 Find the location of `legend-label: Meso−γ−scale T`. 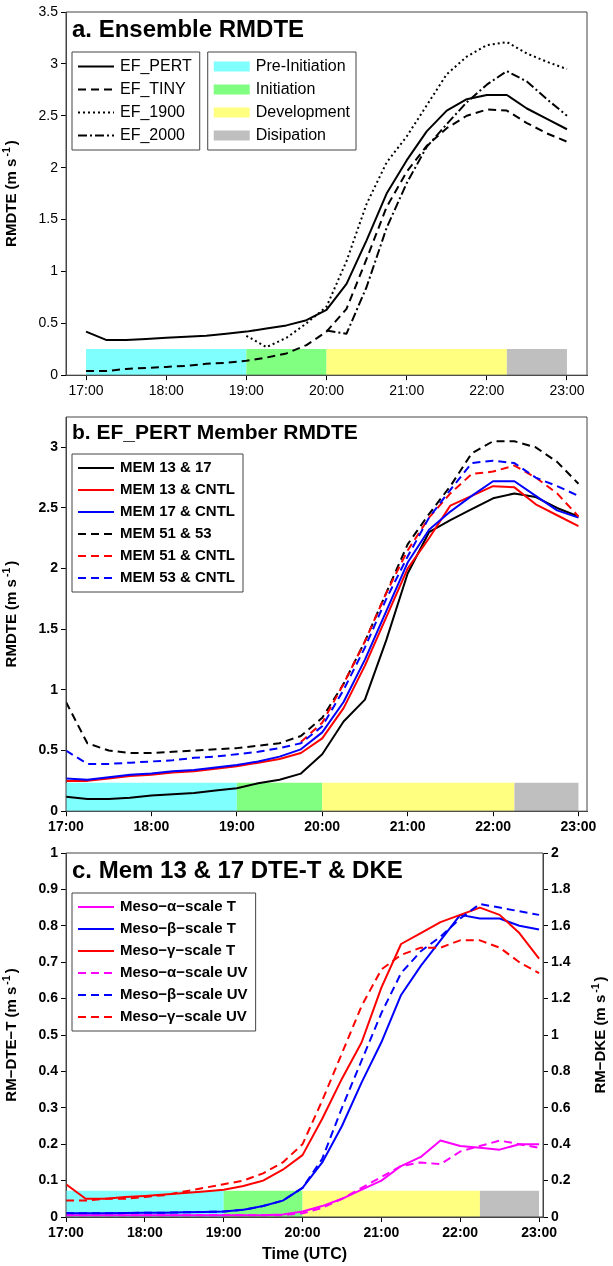

legend-label: Meso−γ−scale T is located at coordinates (178, 950).